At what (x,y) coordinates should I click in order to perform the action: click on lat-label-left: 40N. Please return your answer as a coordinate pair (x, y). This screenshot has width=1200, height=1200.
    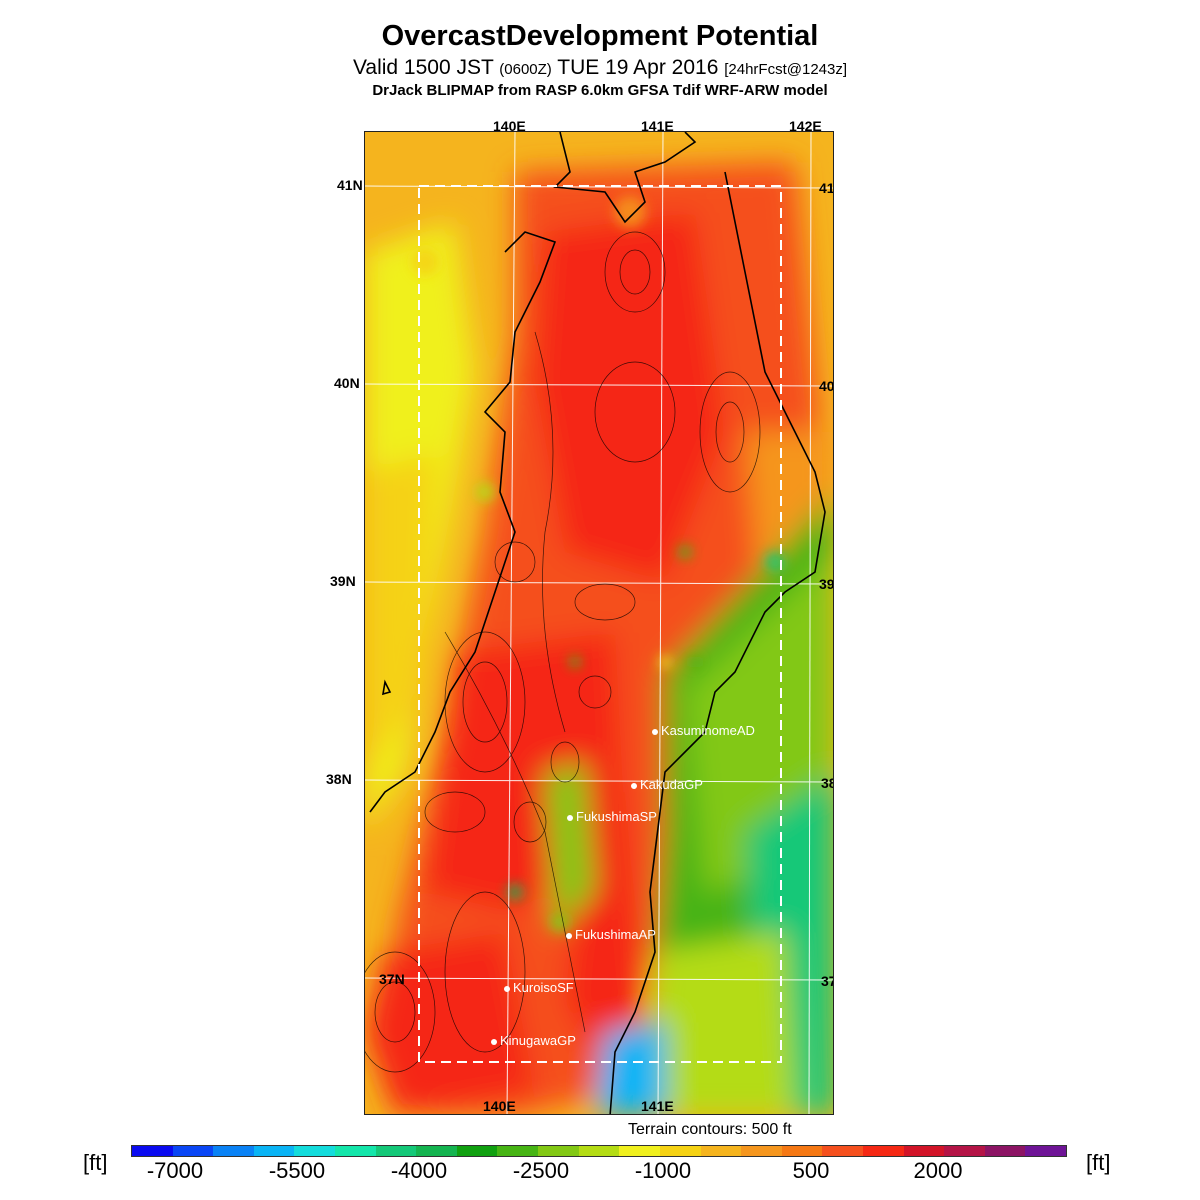
    Looking at the image, I should click on (347, 383).